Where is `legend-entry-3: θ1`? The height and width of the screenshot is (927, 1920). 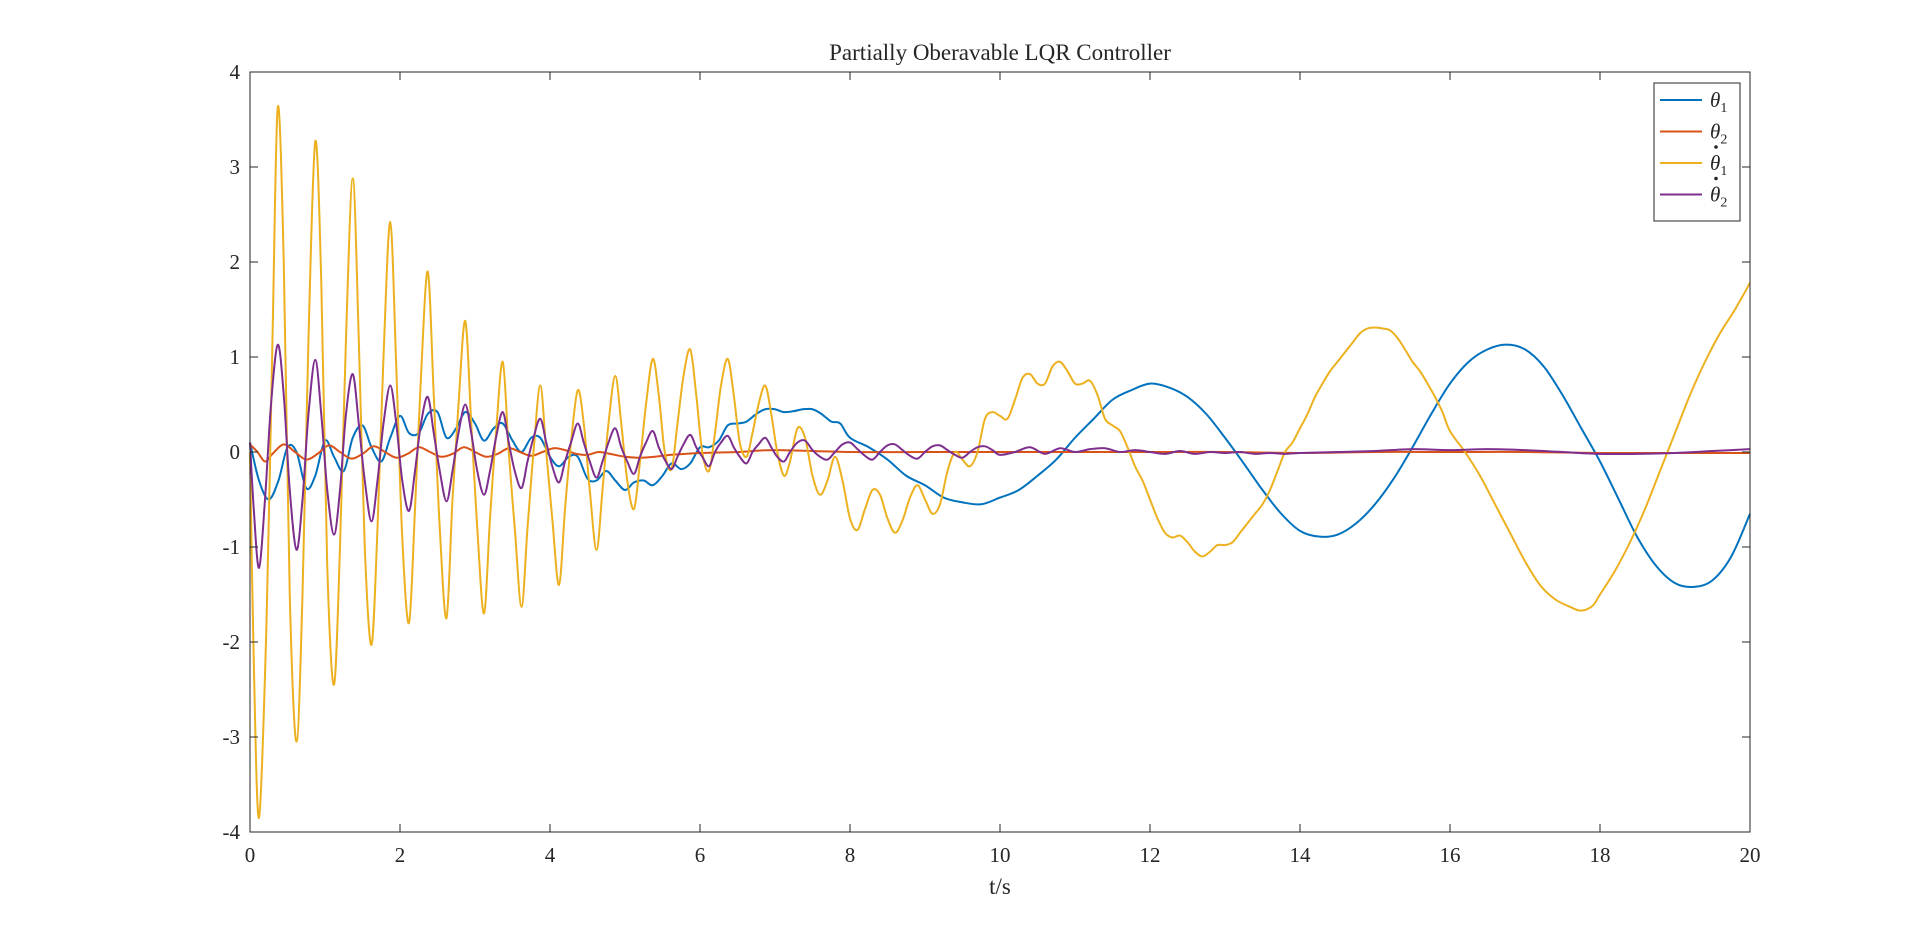
legend-entry-3: θ1 is located at coordinates (1718, 165).